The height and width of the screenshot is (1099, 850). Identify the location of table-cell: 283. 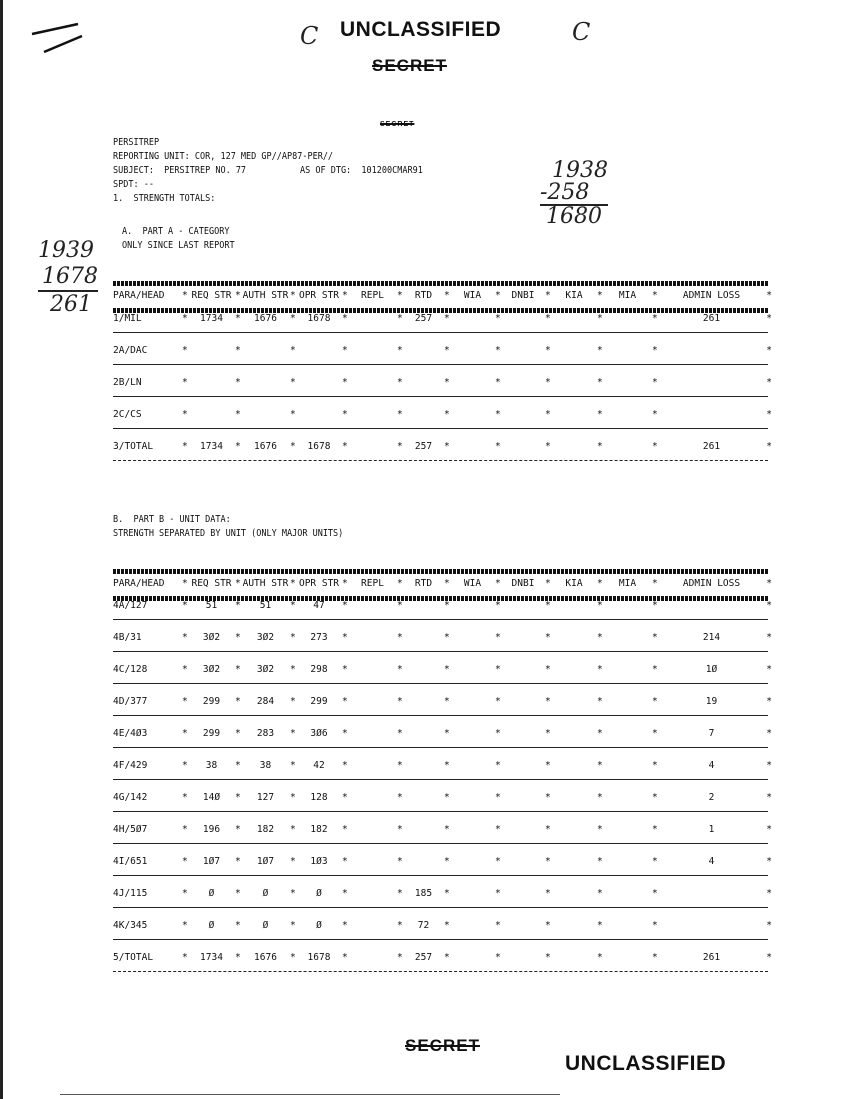
(264, 735).